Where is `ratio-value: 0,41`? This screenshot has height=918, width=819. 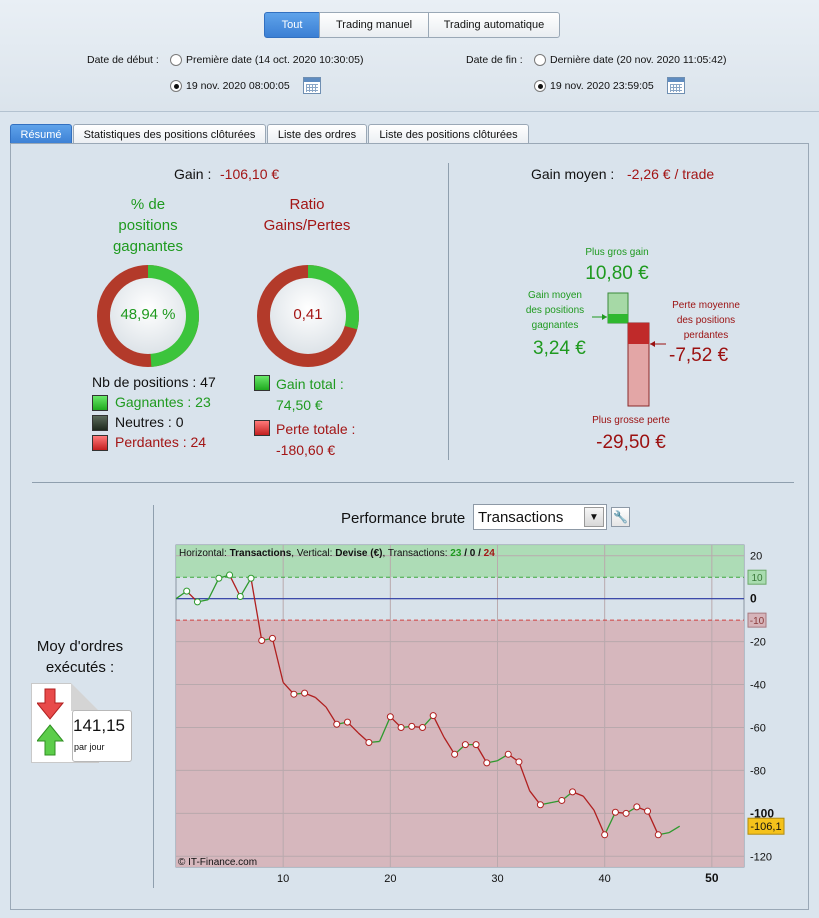 ratio-value: 0,41 is located at coordinates (308, 314).